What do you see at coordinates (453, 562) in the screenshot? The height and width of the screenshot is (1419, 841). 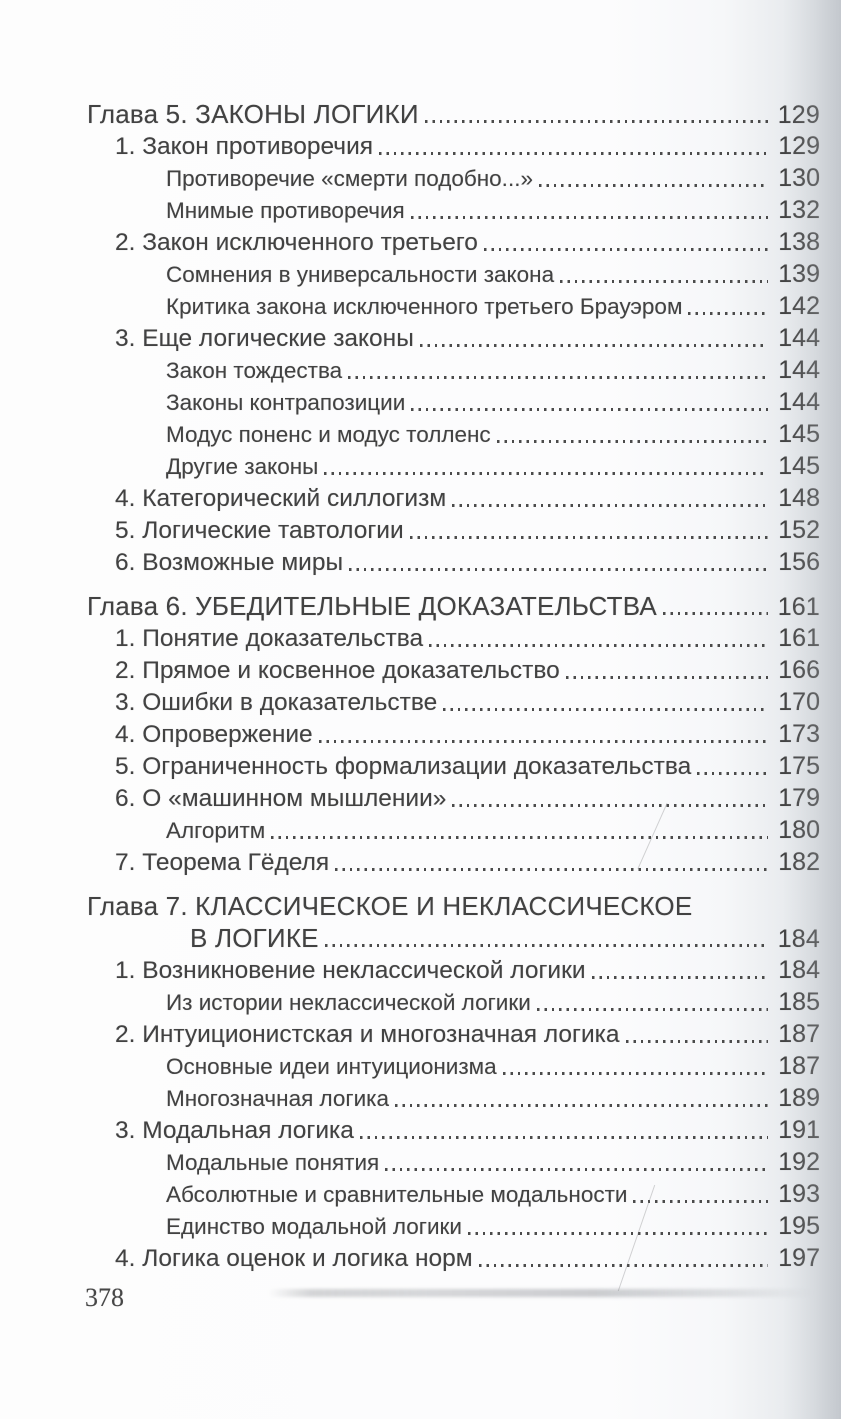 I see `toc-entry: 6. Возможные миры 156` at bounding box center [453, 562].